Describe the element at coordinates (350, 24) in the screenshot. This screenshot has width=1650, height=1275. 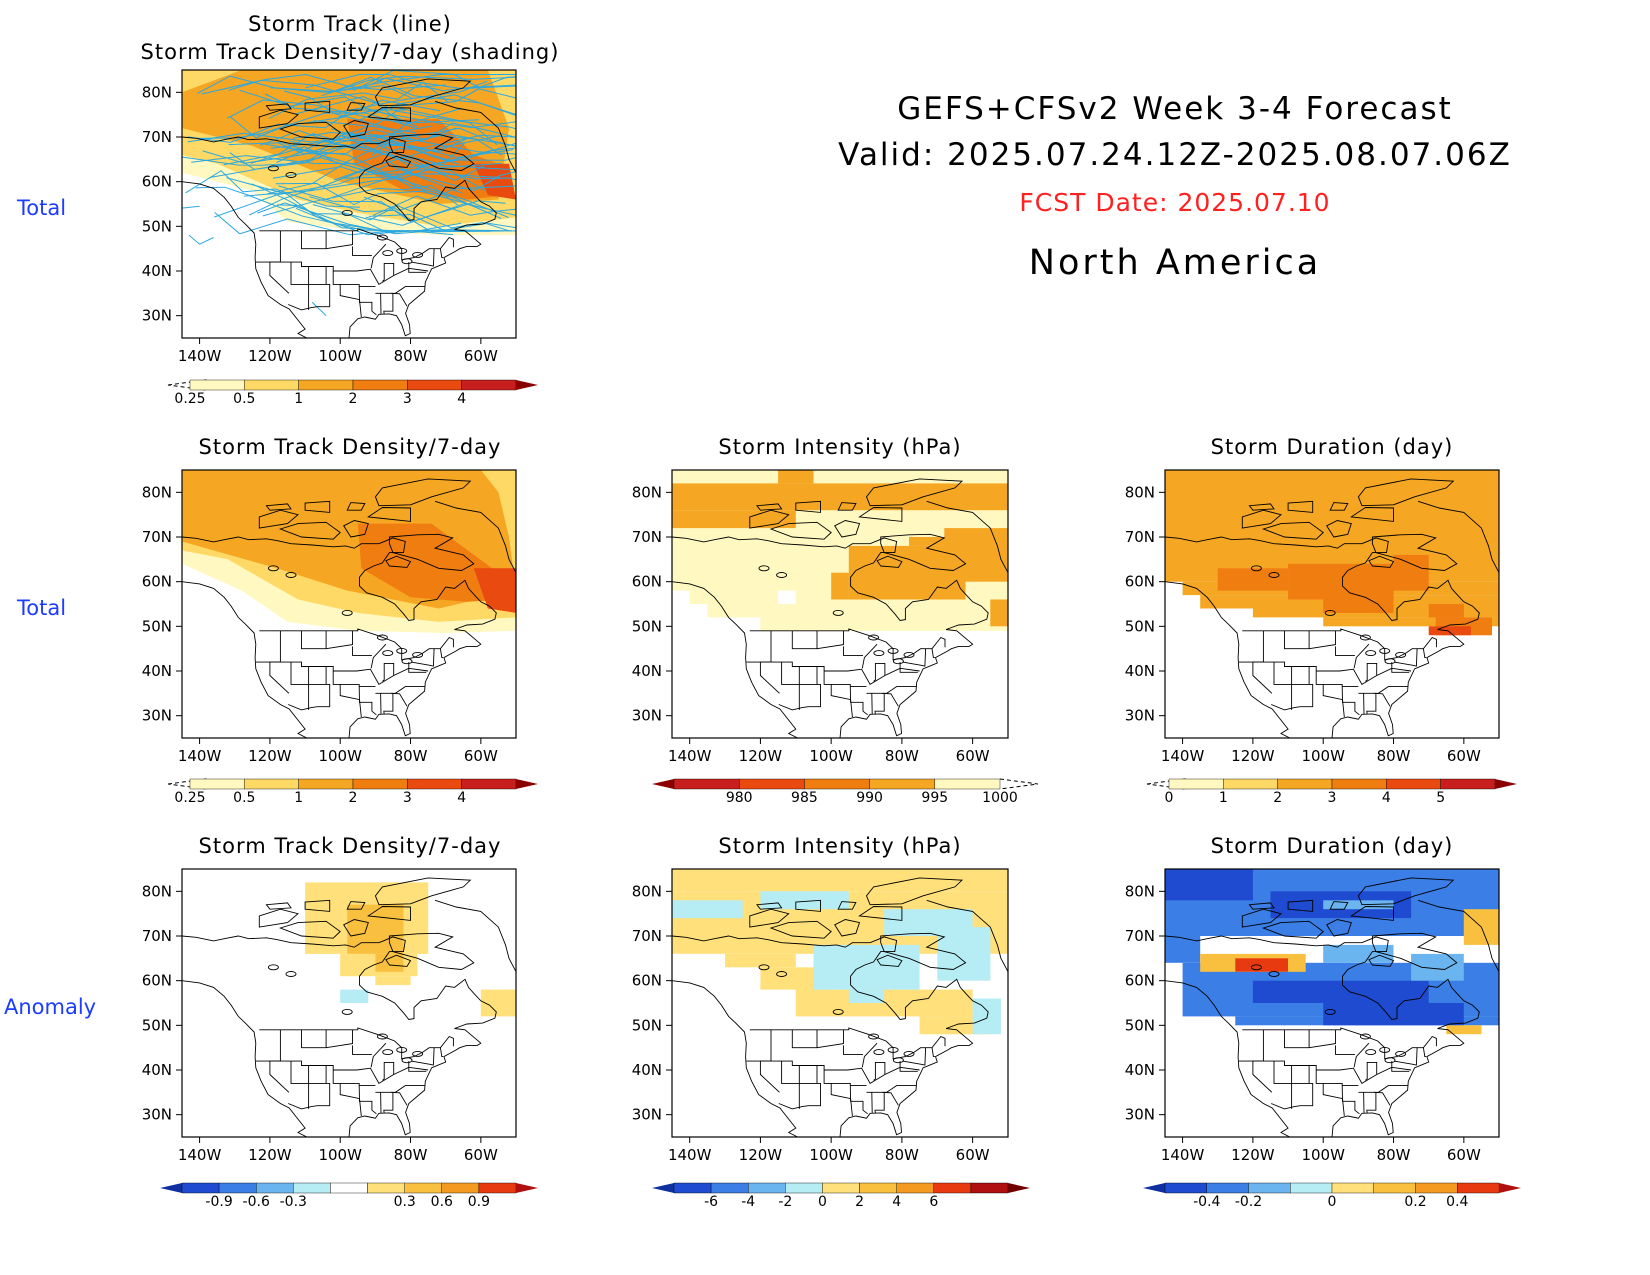
I see `panel-title-track-line1: Storm Track (line)` at that location.